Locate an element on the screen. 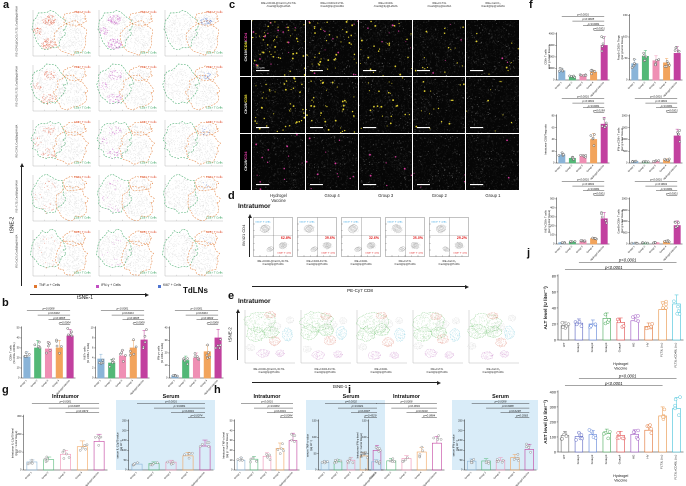 The image size is (686, 486). row-label-a-2: IRE+CD40L/Cas9@lip@HAMA is located at coordinates (17, 141).